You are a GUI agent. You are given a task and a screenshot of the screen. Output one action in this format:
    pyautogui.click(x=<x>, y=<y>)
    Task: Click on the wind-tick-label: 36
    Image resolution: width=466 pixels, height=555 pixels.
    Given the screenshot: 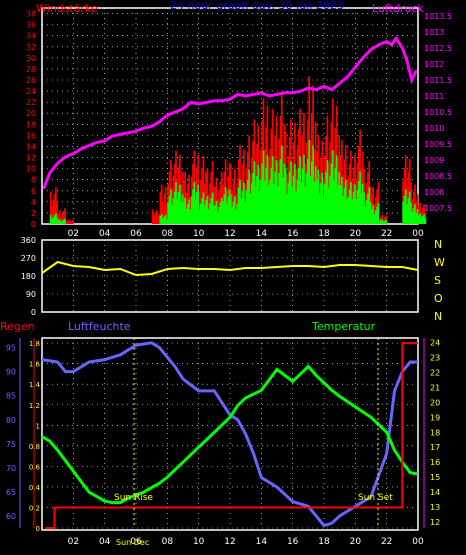 What is the action you would take?
    pyautogui.click(x=31, y=25)
    